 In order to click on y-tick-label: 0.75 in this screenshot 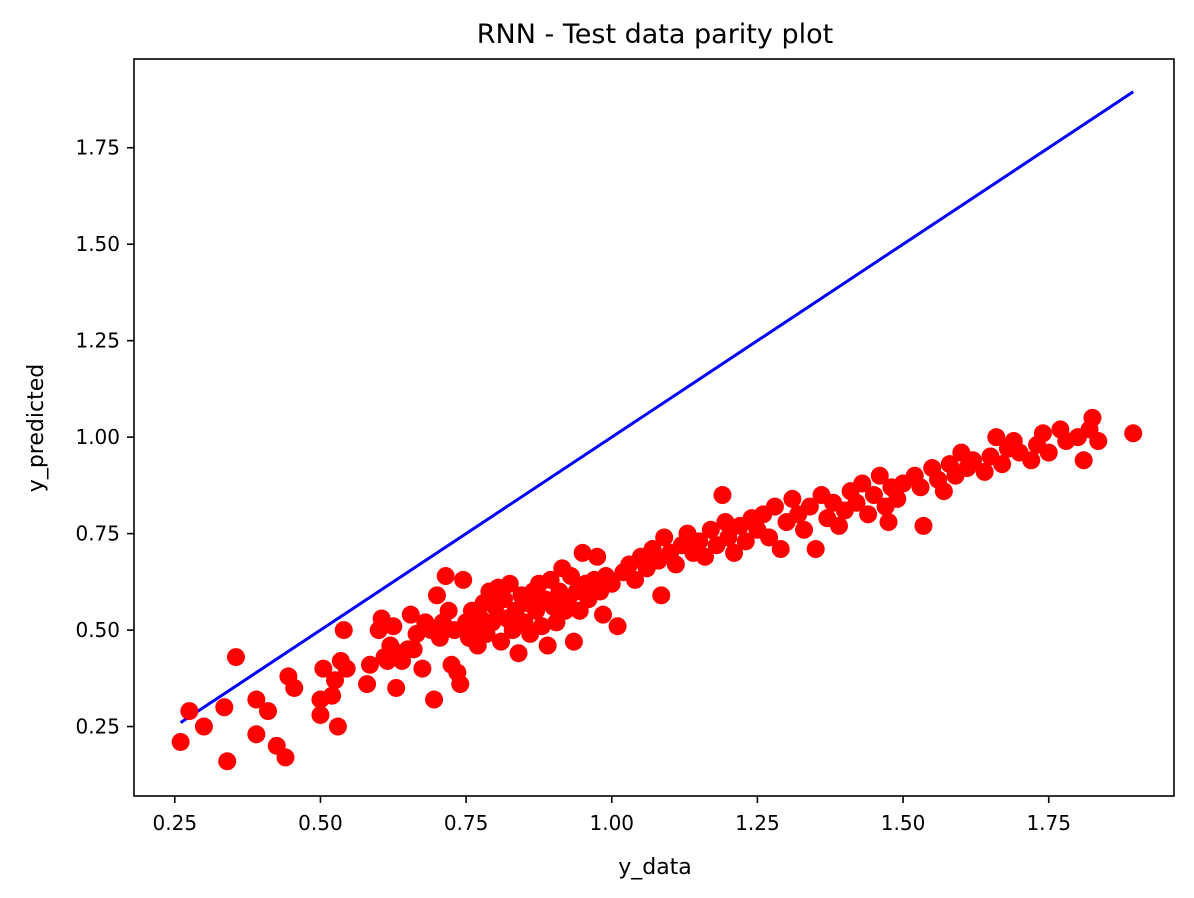, I will do `click(97, 534)`.